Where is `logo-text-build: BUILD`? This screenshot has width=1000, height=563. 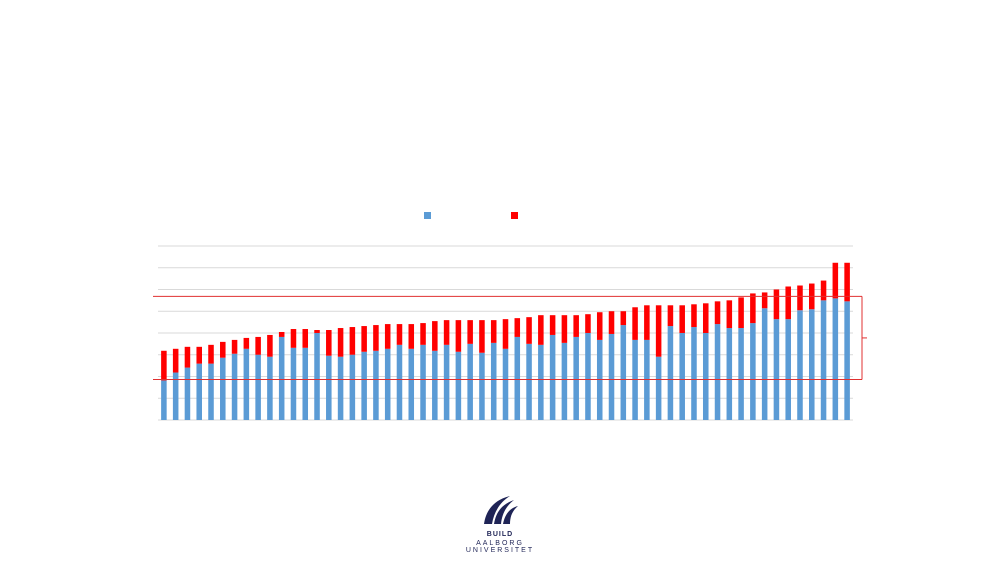
logo-text-build: BUILD is located at coordinates (500, 534).